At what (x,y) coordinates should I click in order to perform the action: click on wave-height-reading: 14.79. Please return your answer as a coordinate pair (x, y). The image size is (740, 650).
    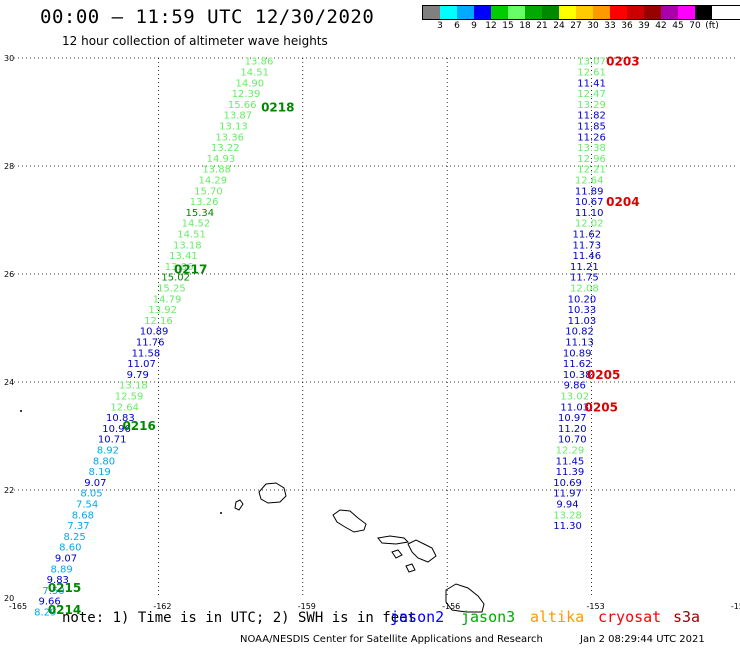
    Looking at the image, I should click on (167, 299).